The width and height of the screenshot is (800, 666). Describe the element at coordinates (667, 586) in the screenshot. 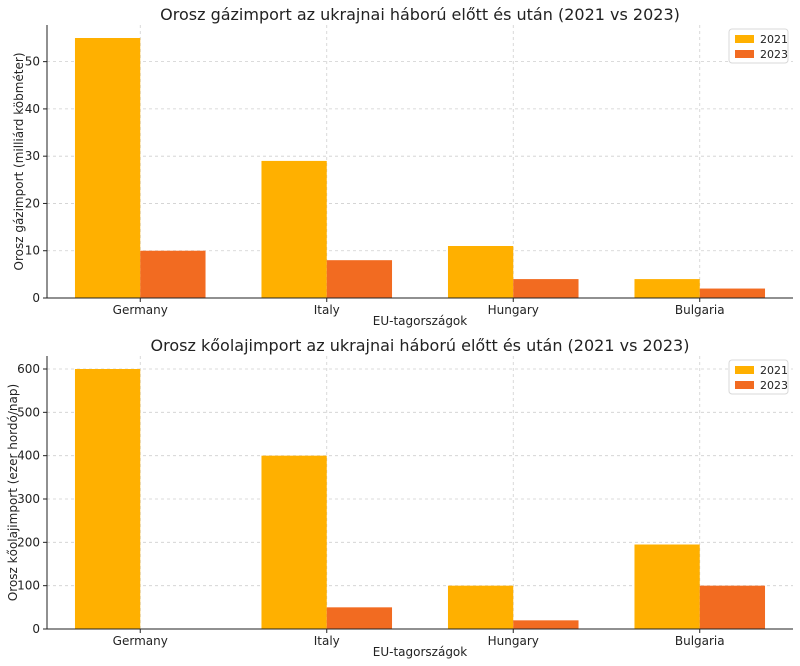

I see `oil-bar-2021-bulgaria` at that location.